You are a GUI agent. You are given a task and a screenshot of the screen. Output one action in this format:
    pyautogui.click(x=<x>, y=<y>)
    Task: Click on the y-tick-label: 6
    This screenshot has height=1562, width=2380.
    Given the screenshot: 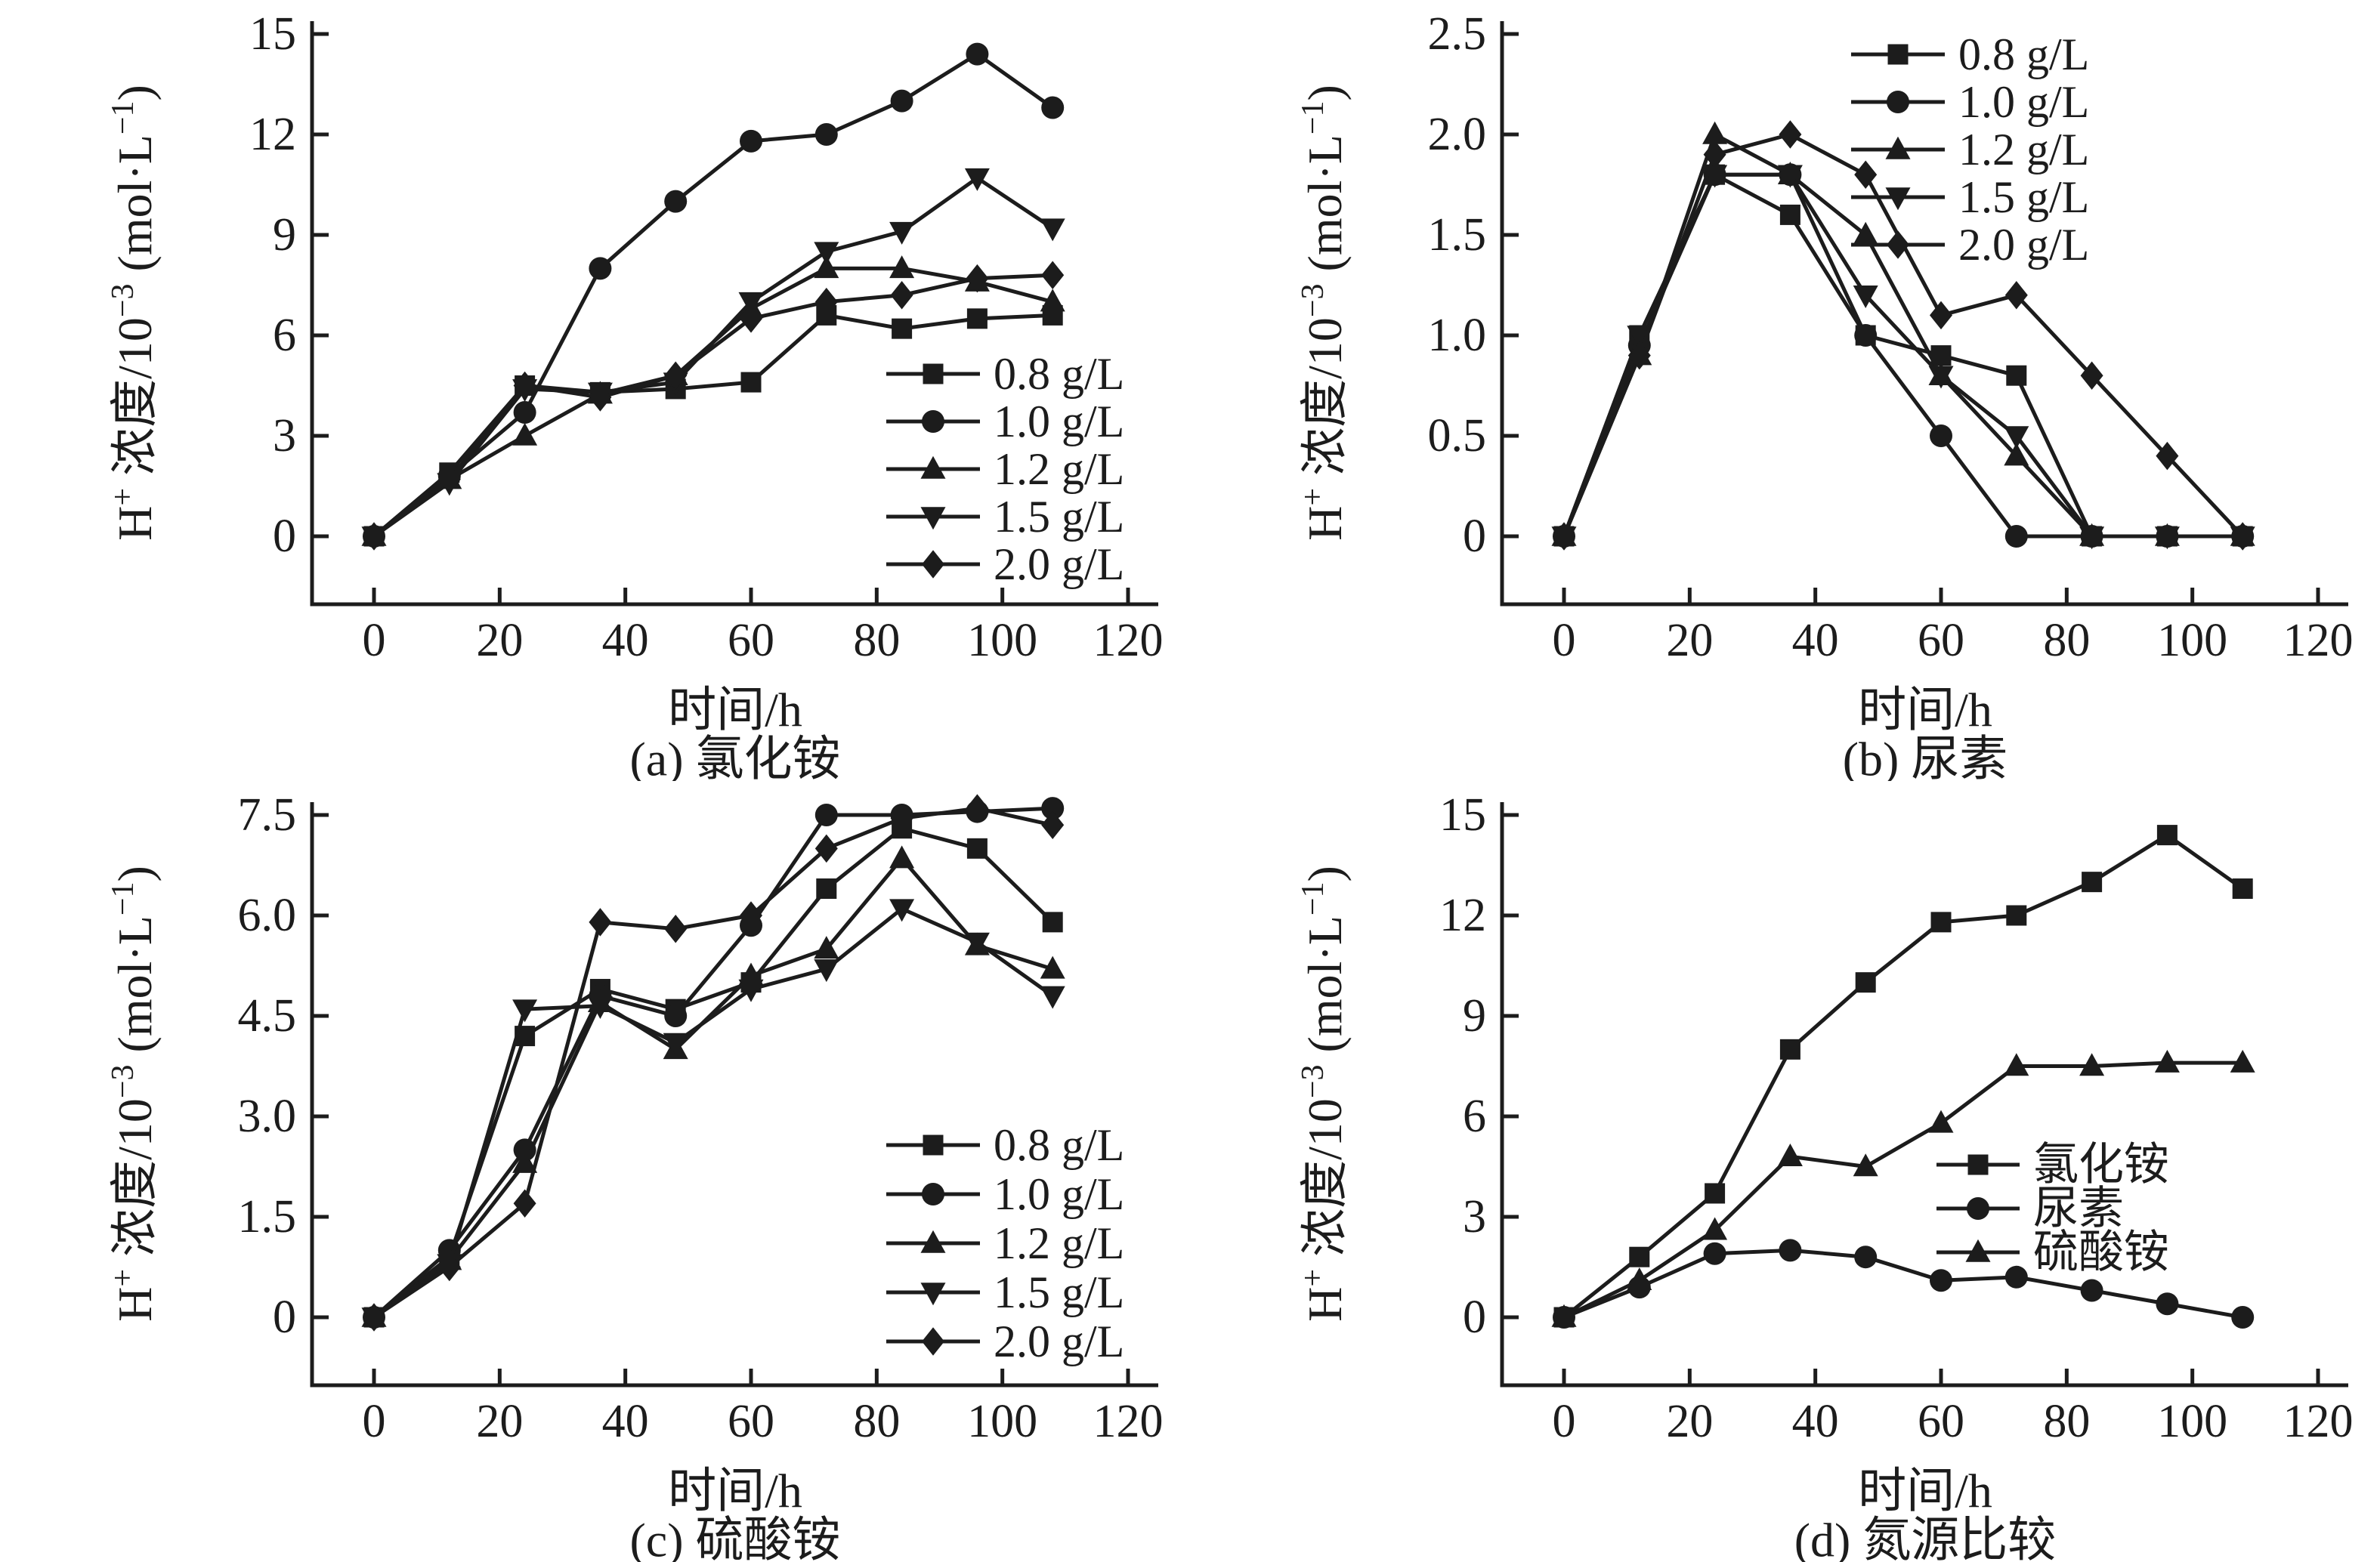 What is the action you would take?
    pyautogui.click(x=1474, y=1116)
    